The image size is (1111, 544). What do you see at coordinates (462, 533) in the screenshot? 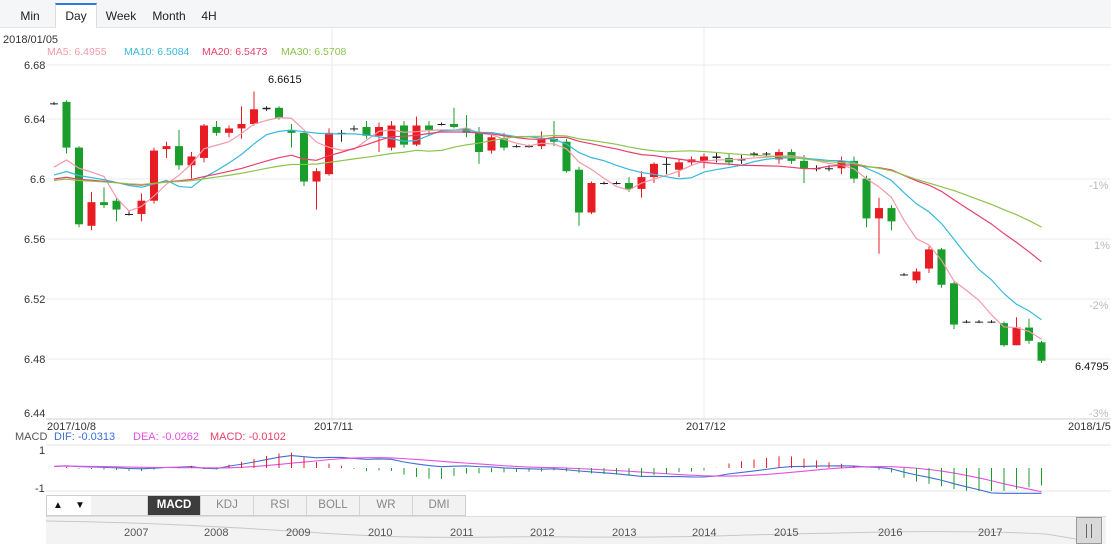
I see `timeline-year: 2011` at bounding box center [462, 533].